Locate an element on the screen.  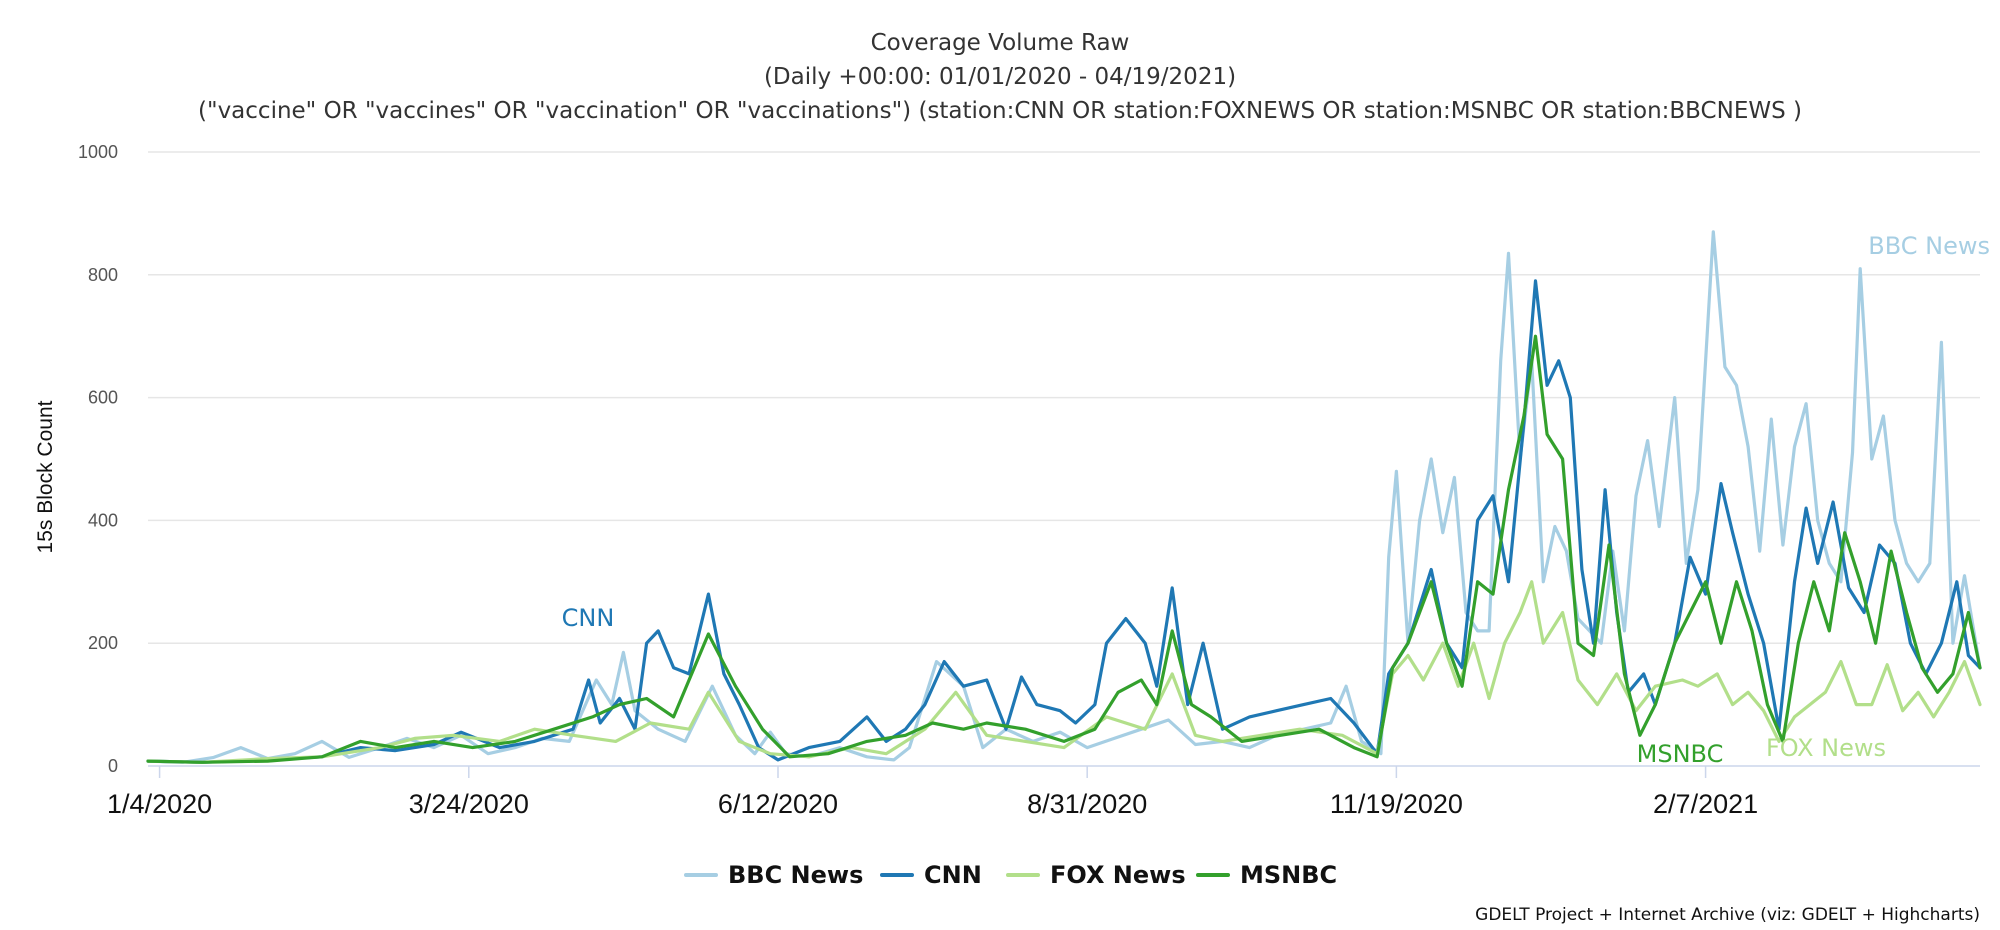
y-tick-label: 600 is located at coordinates (103, 398).